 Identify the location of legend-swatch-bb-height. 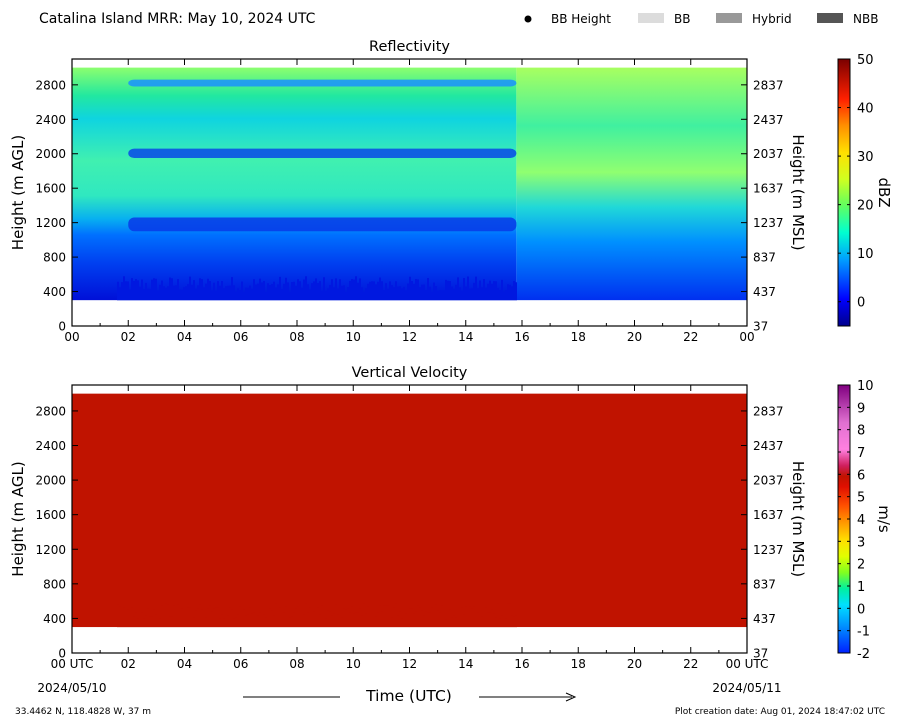
(528, 19).